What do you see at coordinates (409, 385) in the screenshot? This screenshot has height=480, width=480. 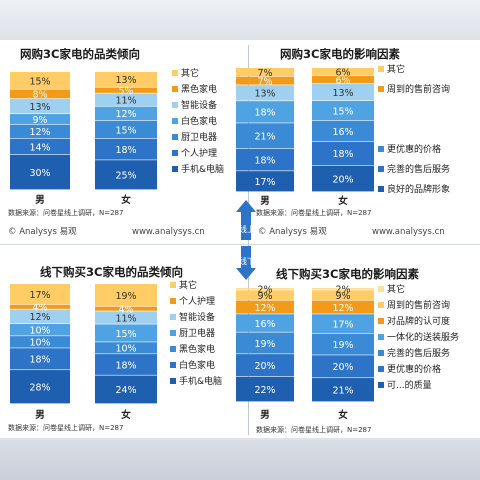 I see `legend-label: 可...的质量` at bounding box center [409, 385].